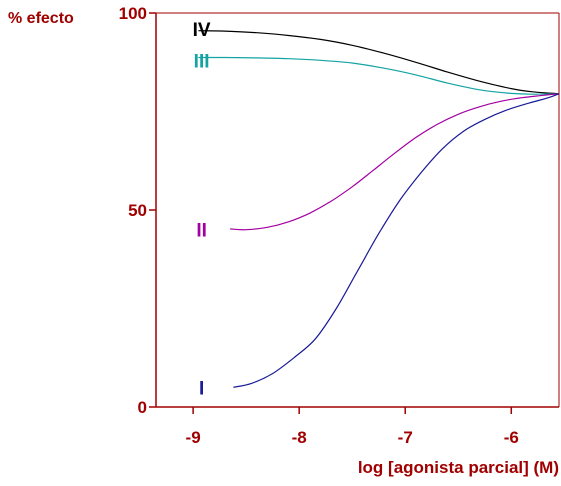  What do you see at coordinates (202, 61) in the screenshot?
I see `series-label-iii: III` at bounding box center [202, 61].